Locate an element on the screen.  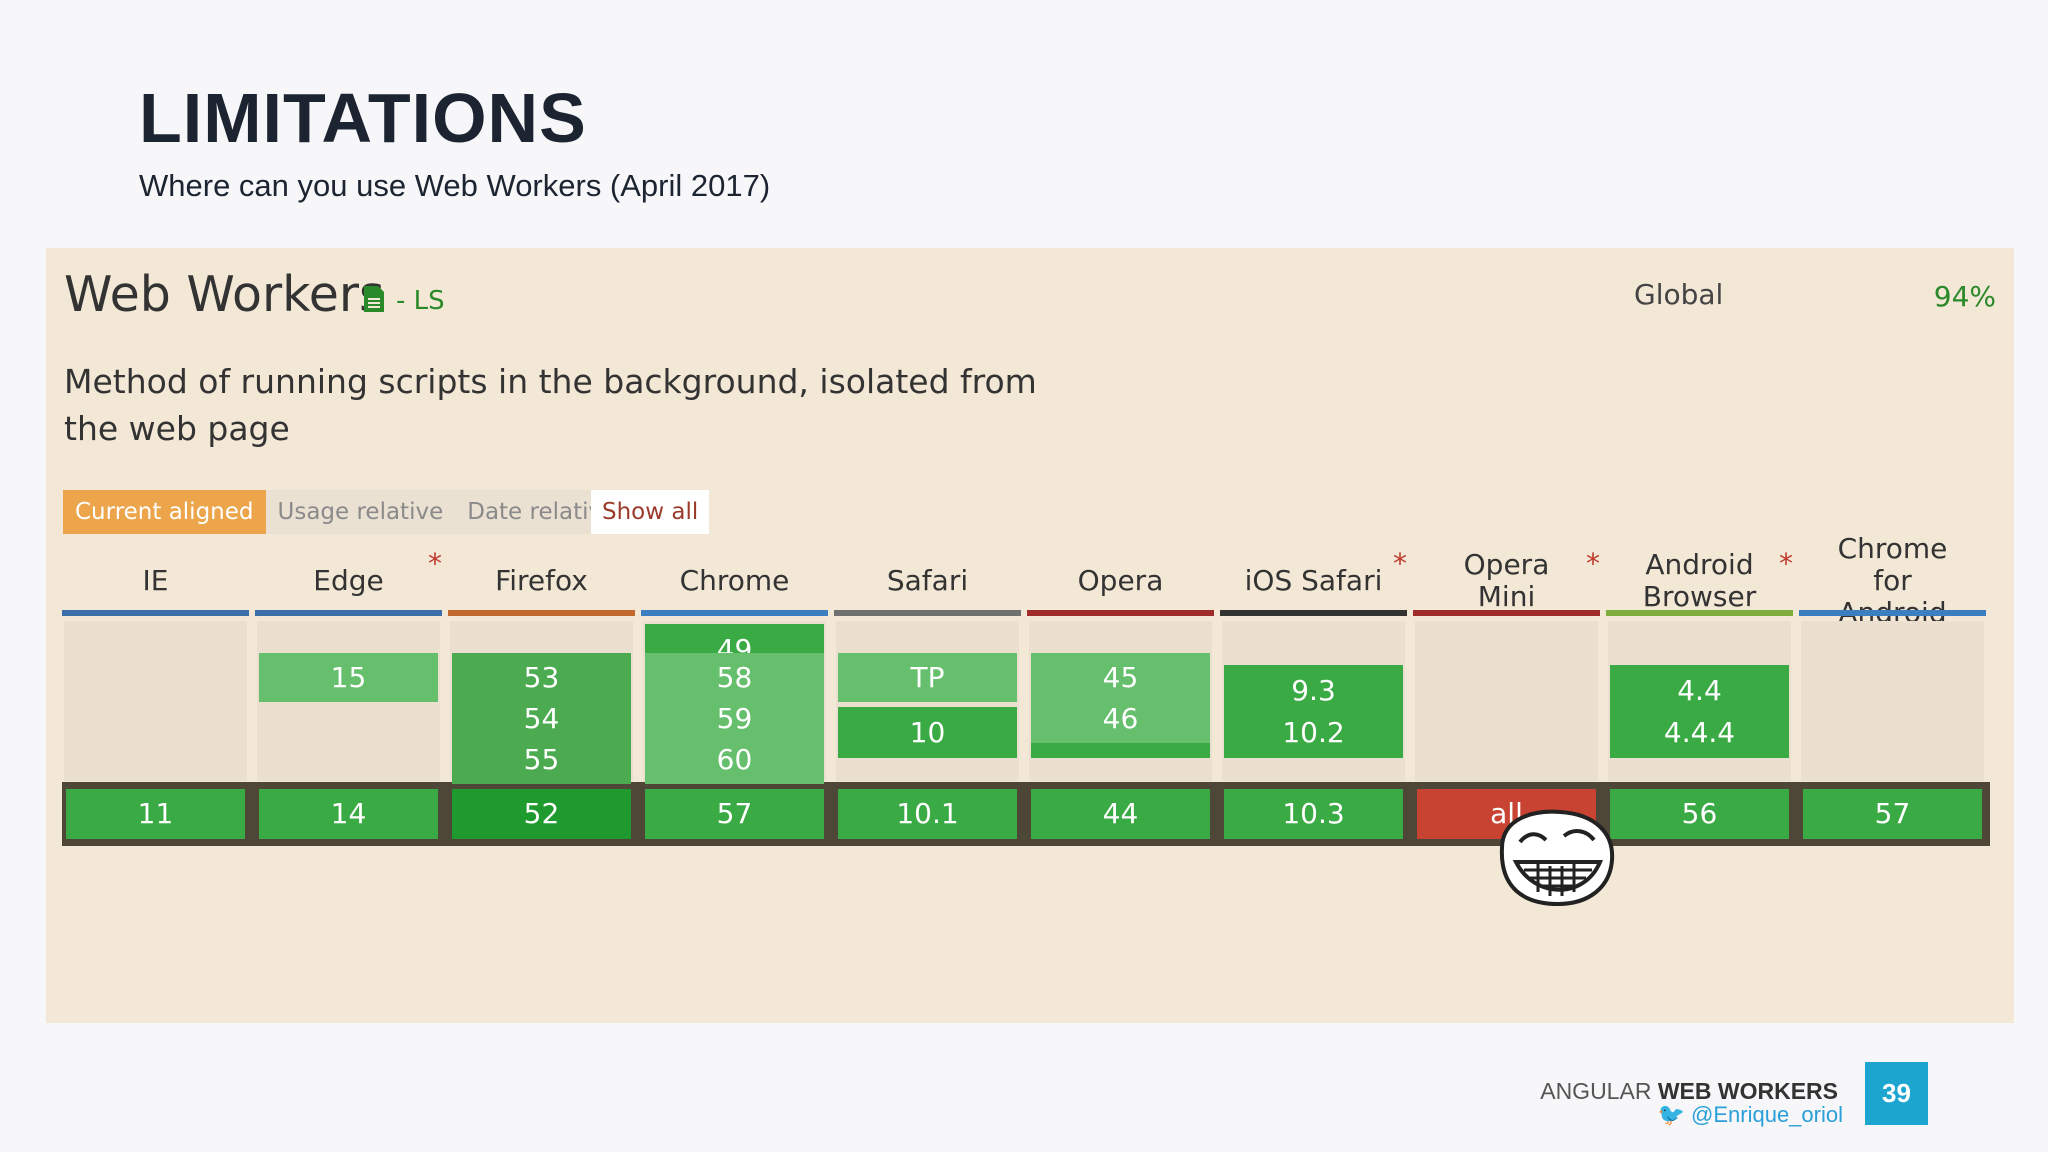
current-version-cell: 52 is located at coordinates (541, 814).